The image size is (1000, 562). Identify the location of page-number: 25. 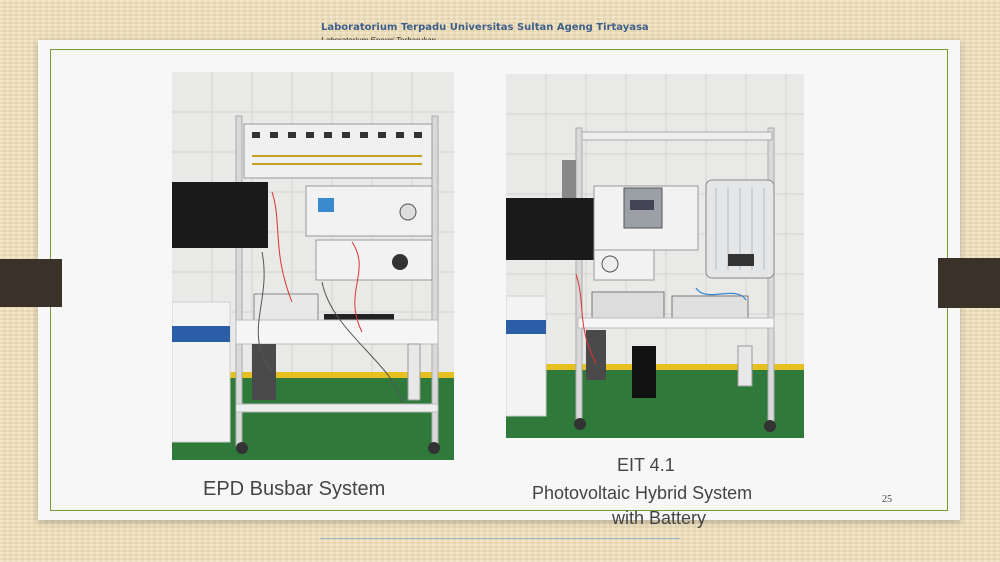
(887, 499).